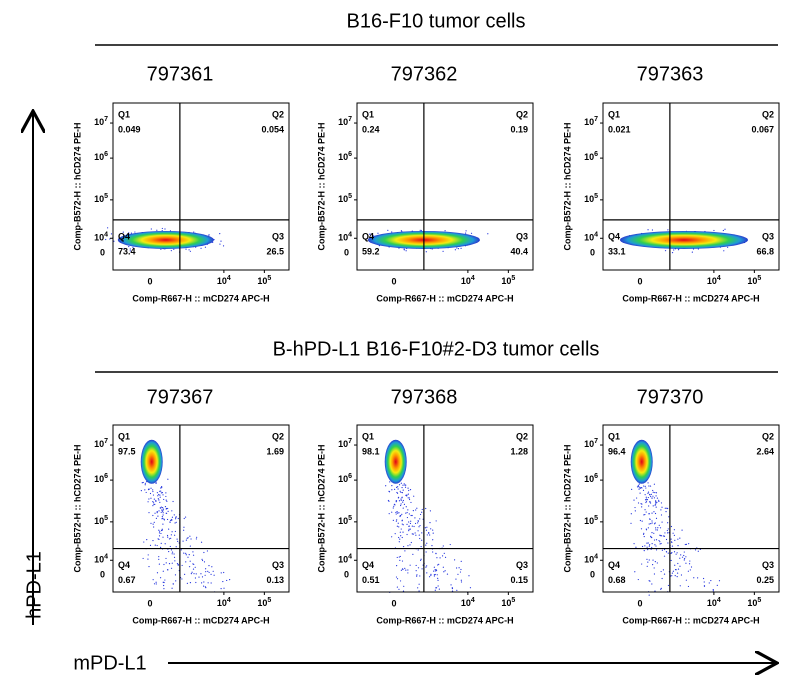 The image size is (794, 693). I want to click on quadrant-name: Q1, so click(124, 114).